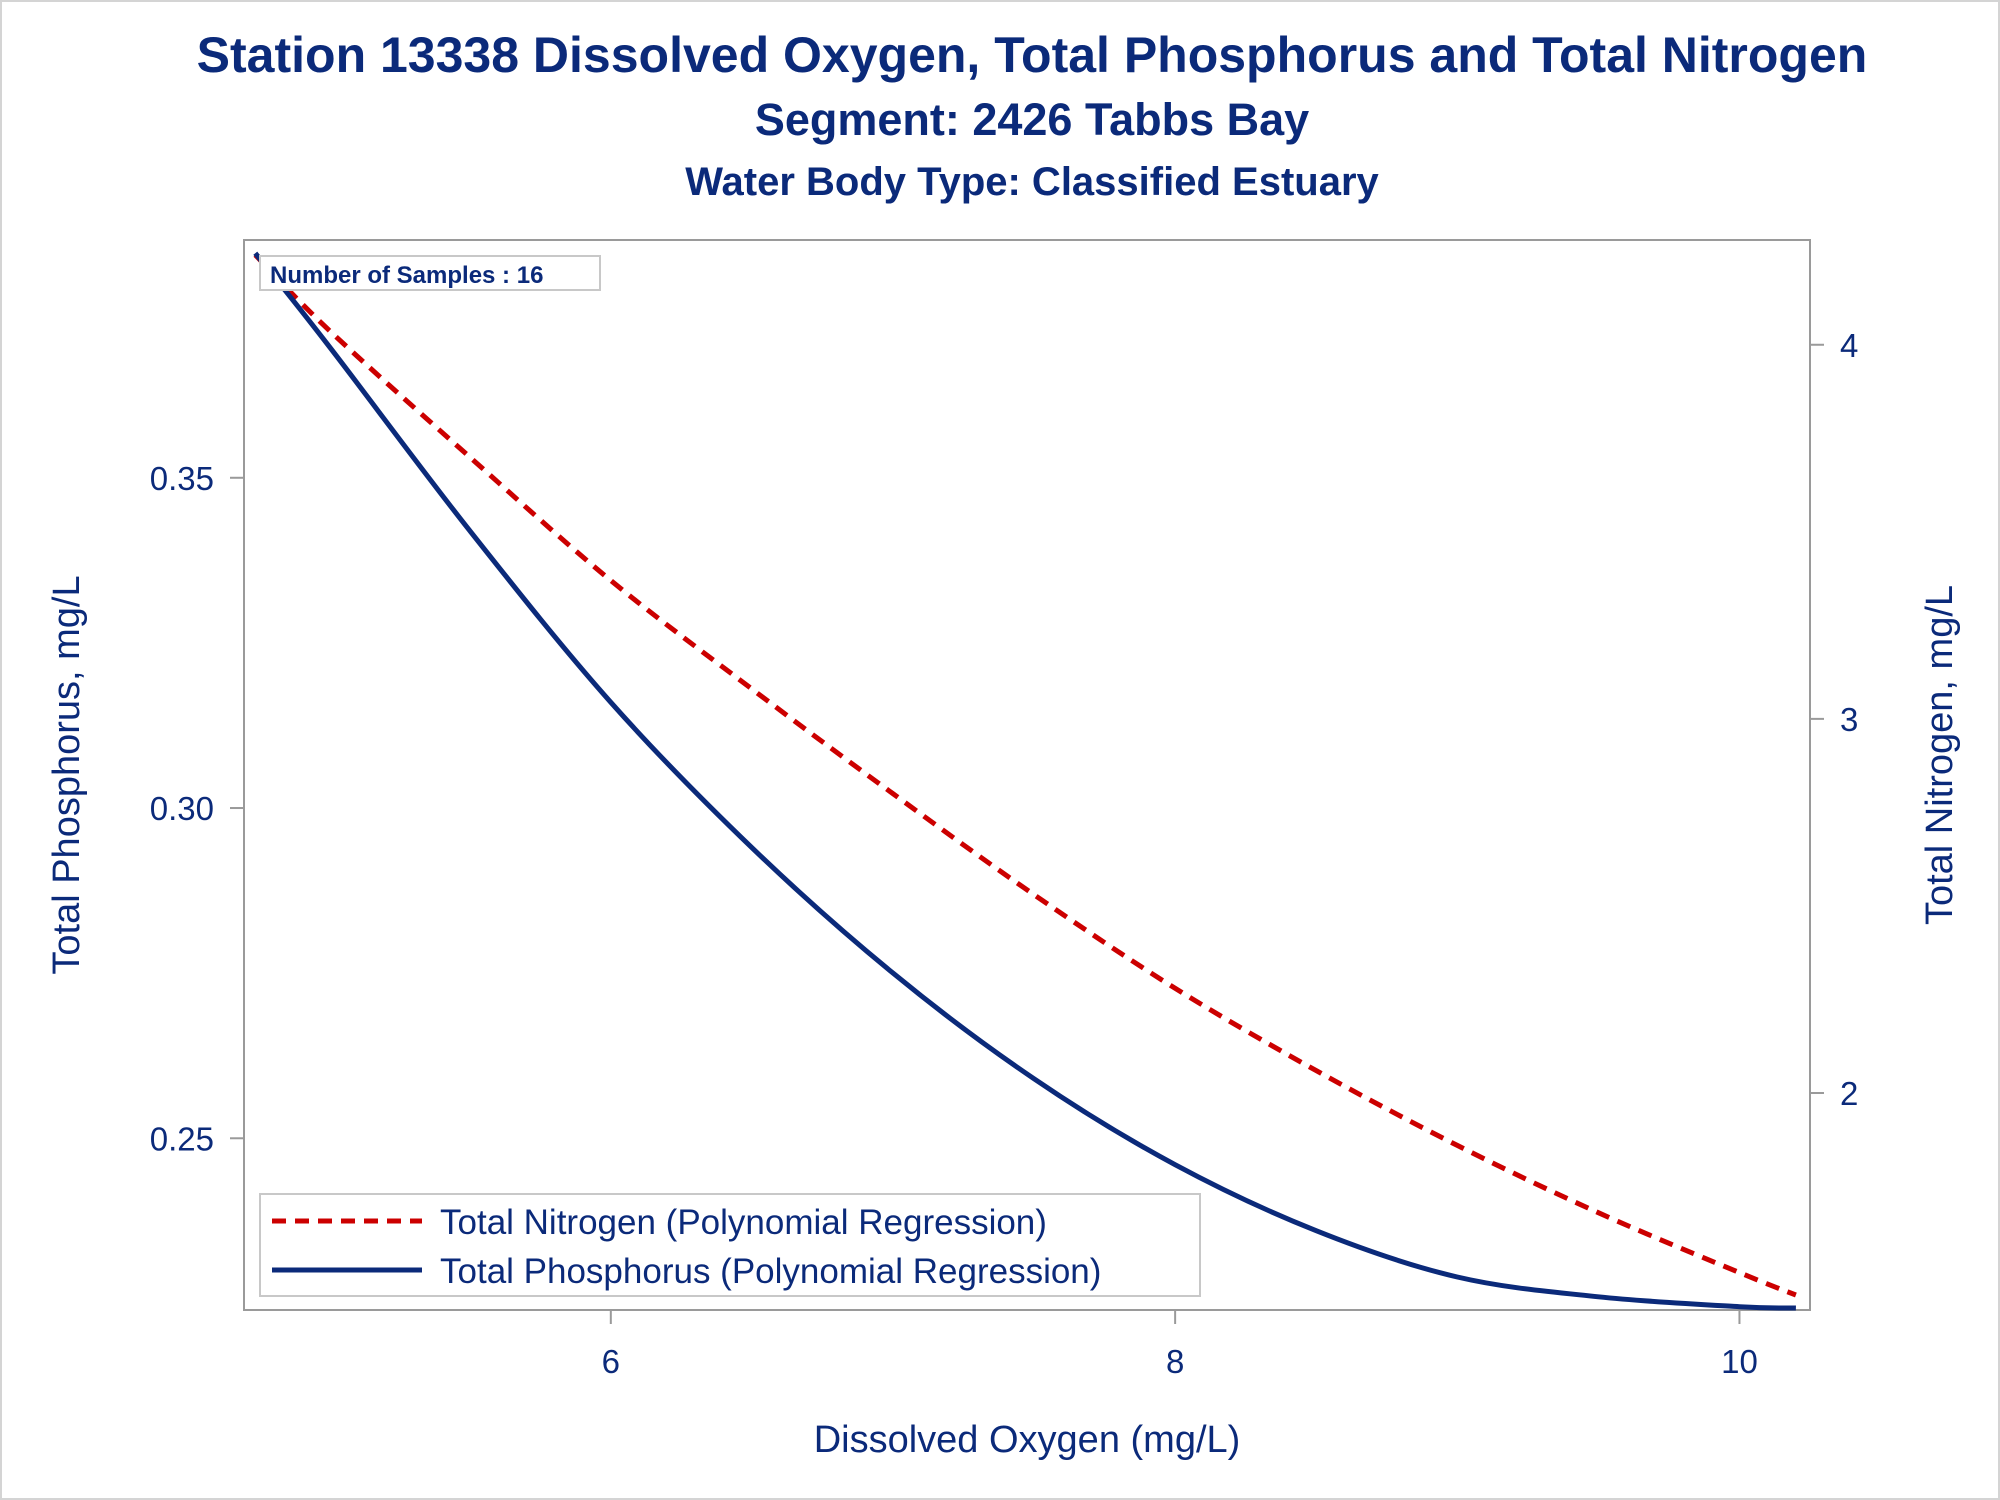  I want to click on y-left-axis-label: Total Phosphorus, mg/L, so click(67, 774).